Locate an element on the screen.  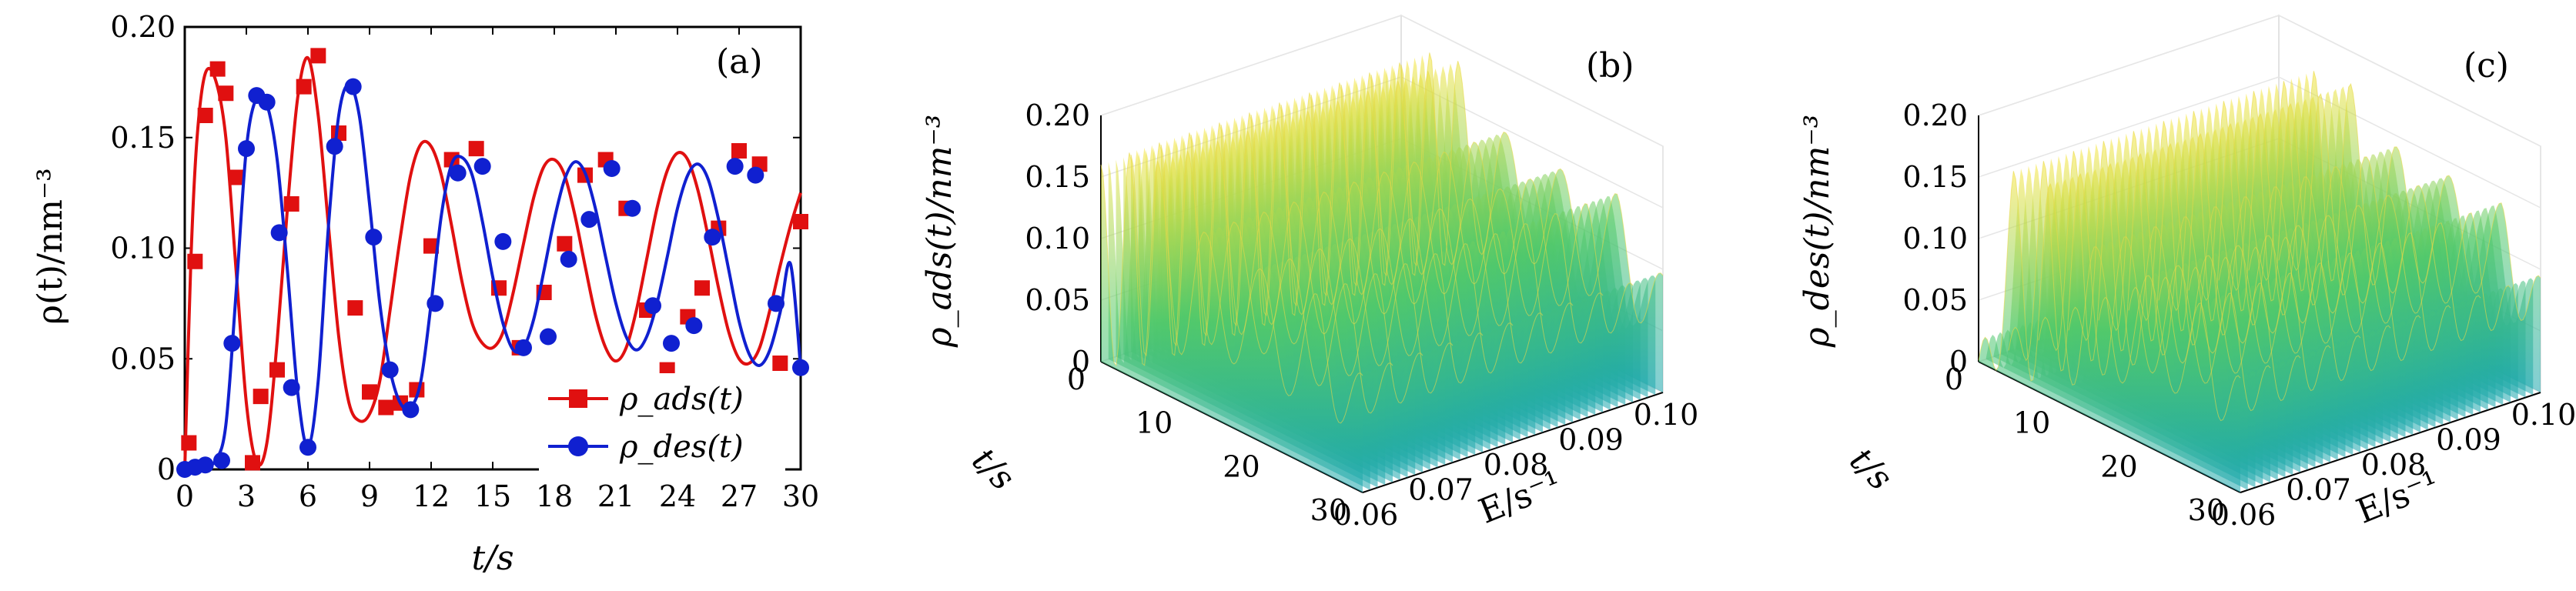
surface-slice is located at coordinates (2109, 331).